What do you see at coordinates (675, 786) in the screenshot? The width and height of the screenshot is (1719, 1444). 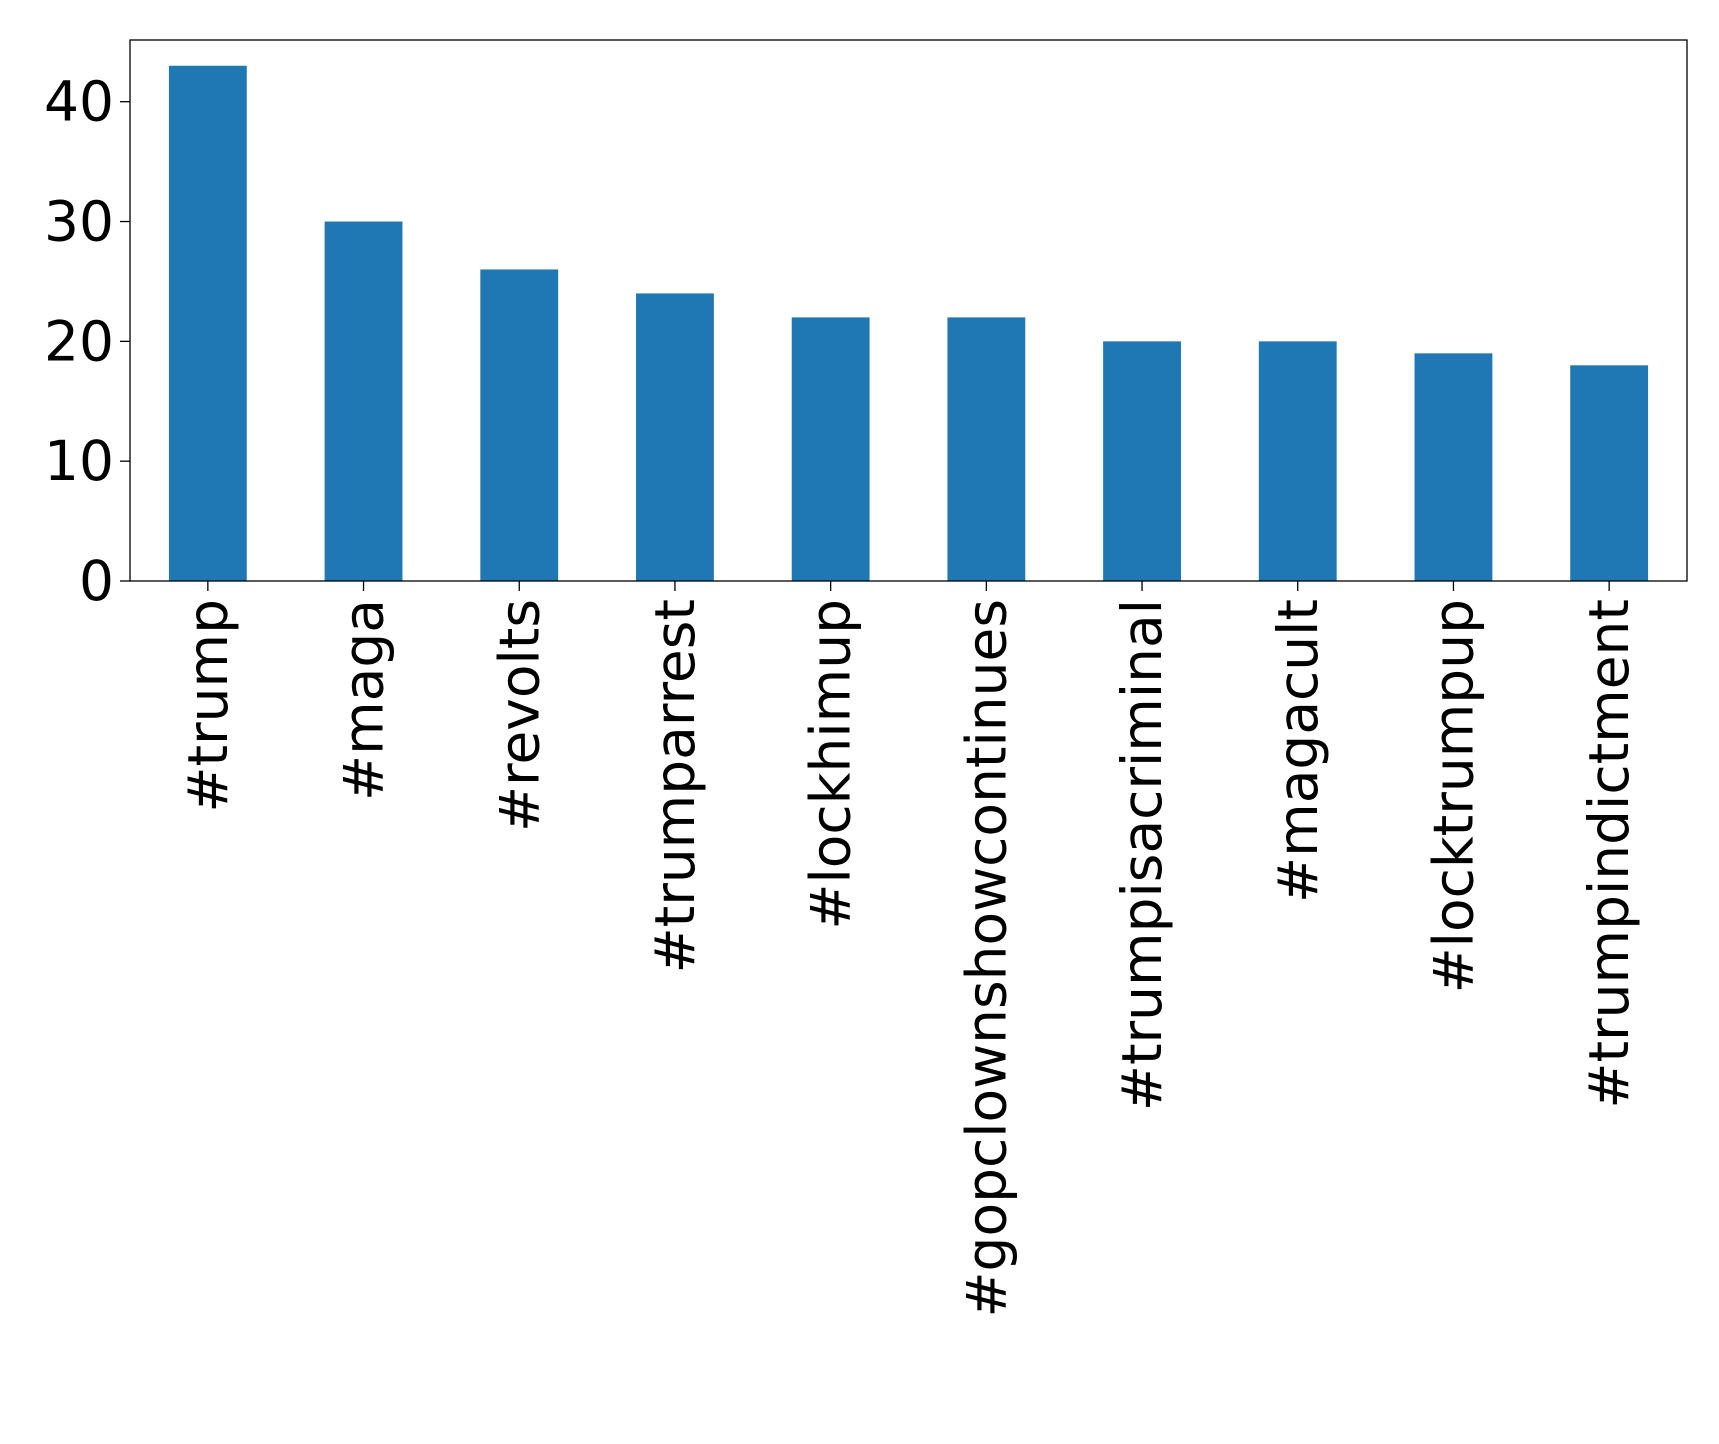 I see `x-tick-label: #trumparrest` at bounding box center [675, 786].